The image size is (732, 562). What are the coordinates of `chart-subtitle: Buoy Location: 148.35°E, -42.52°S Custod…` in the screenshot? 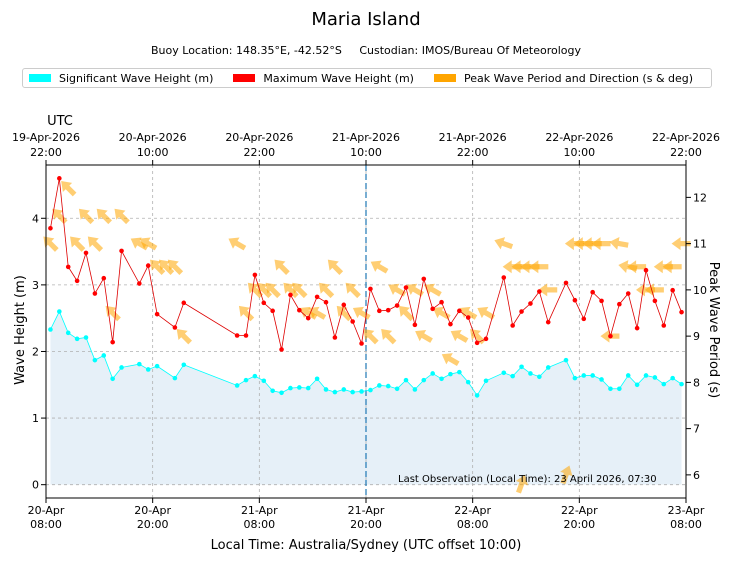 It's located at (366, 50).